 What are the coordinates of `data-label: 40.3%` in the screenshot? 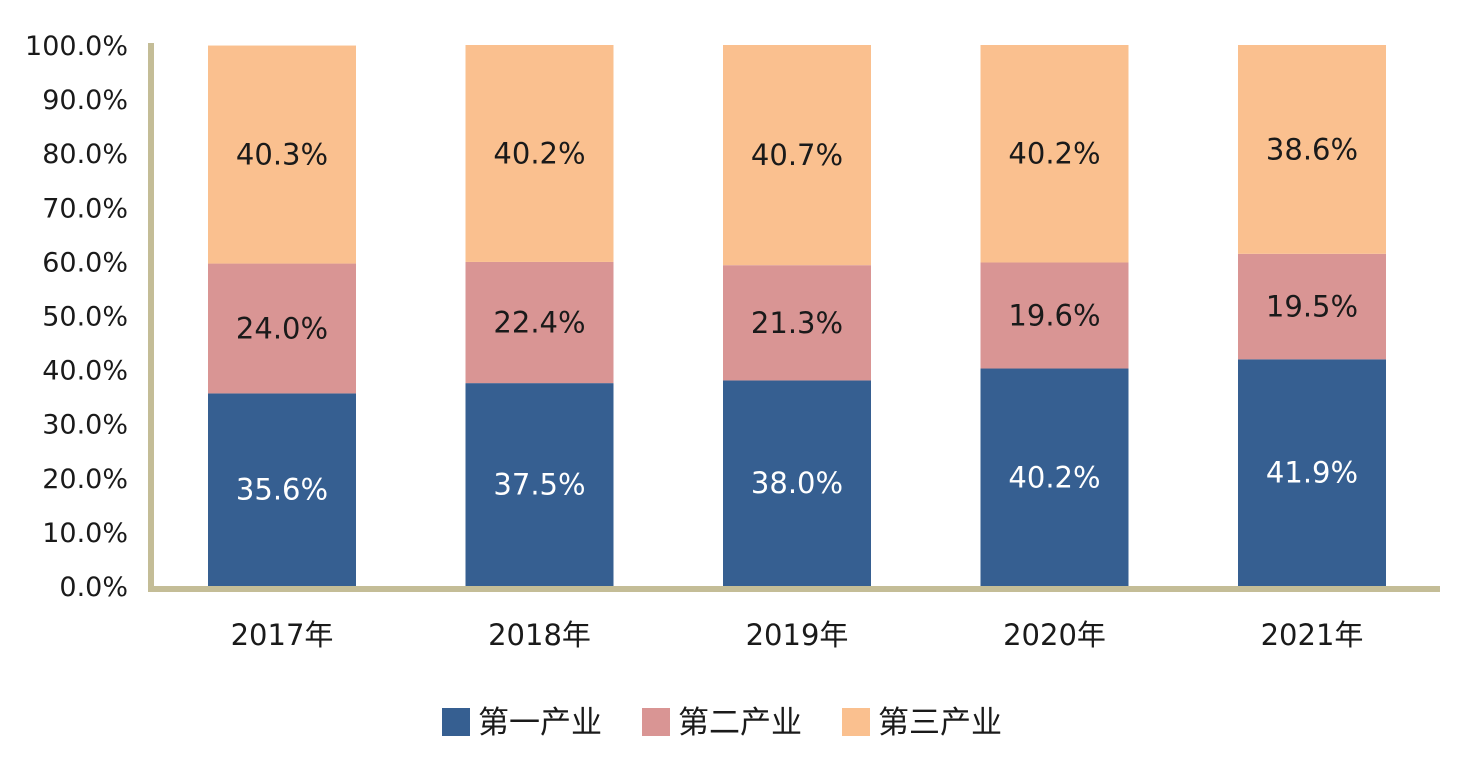 It's located at (282, 155).